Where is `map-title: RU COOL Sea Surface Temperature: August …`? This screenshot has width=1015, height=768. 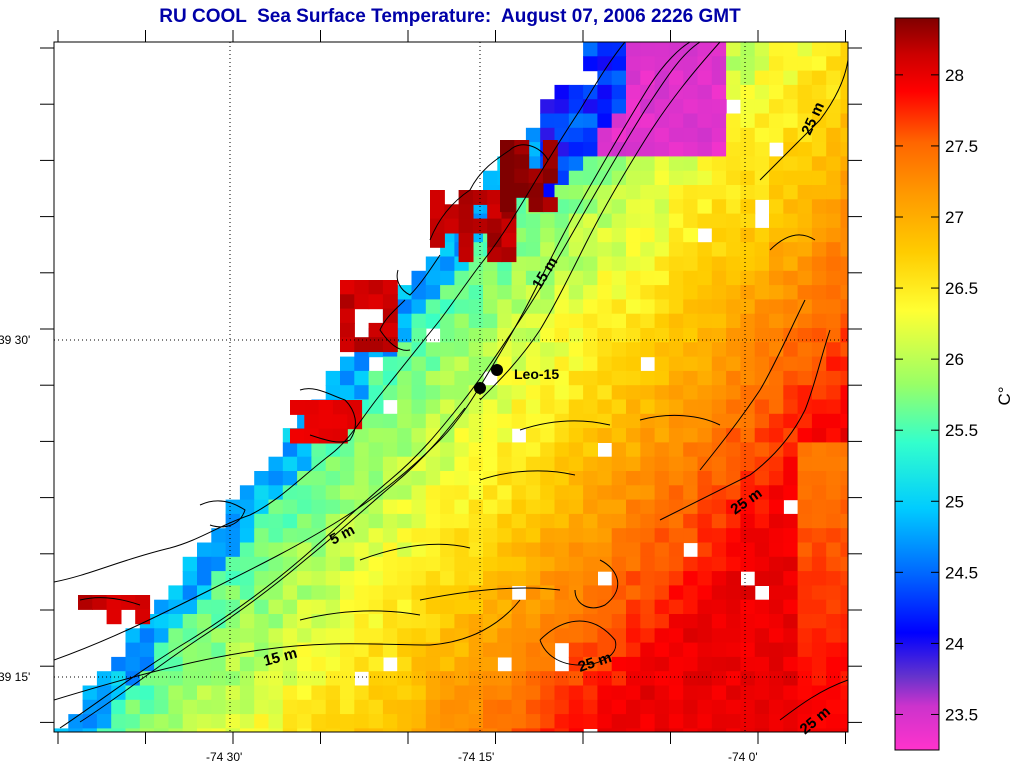 map-title: RU COOL Sea Surface Temperature: August … is located at coordinates (450, 16).